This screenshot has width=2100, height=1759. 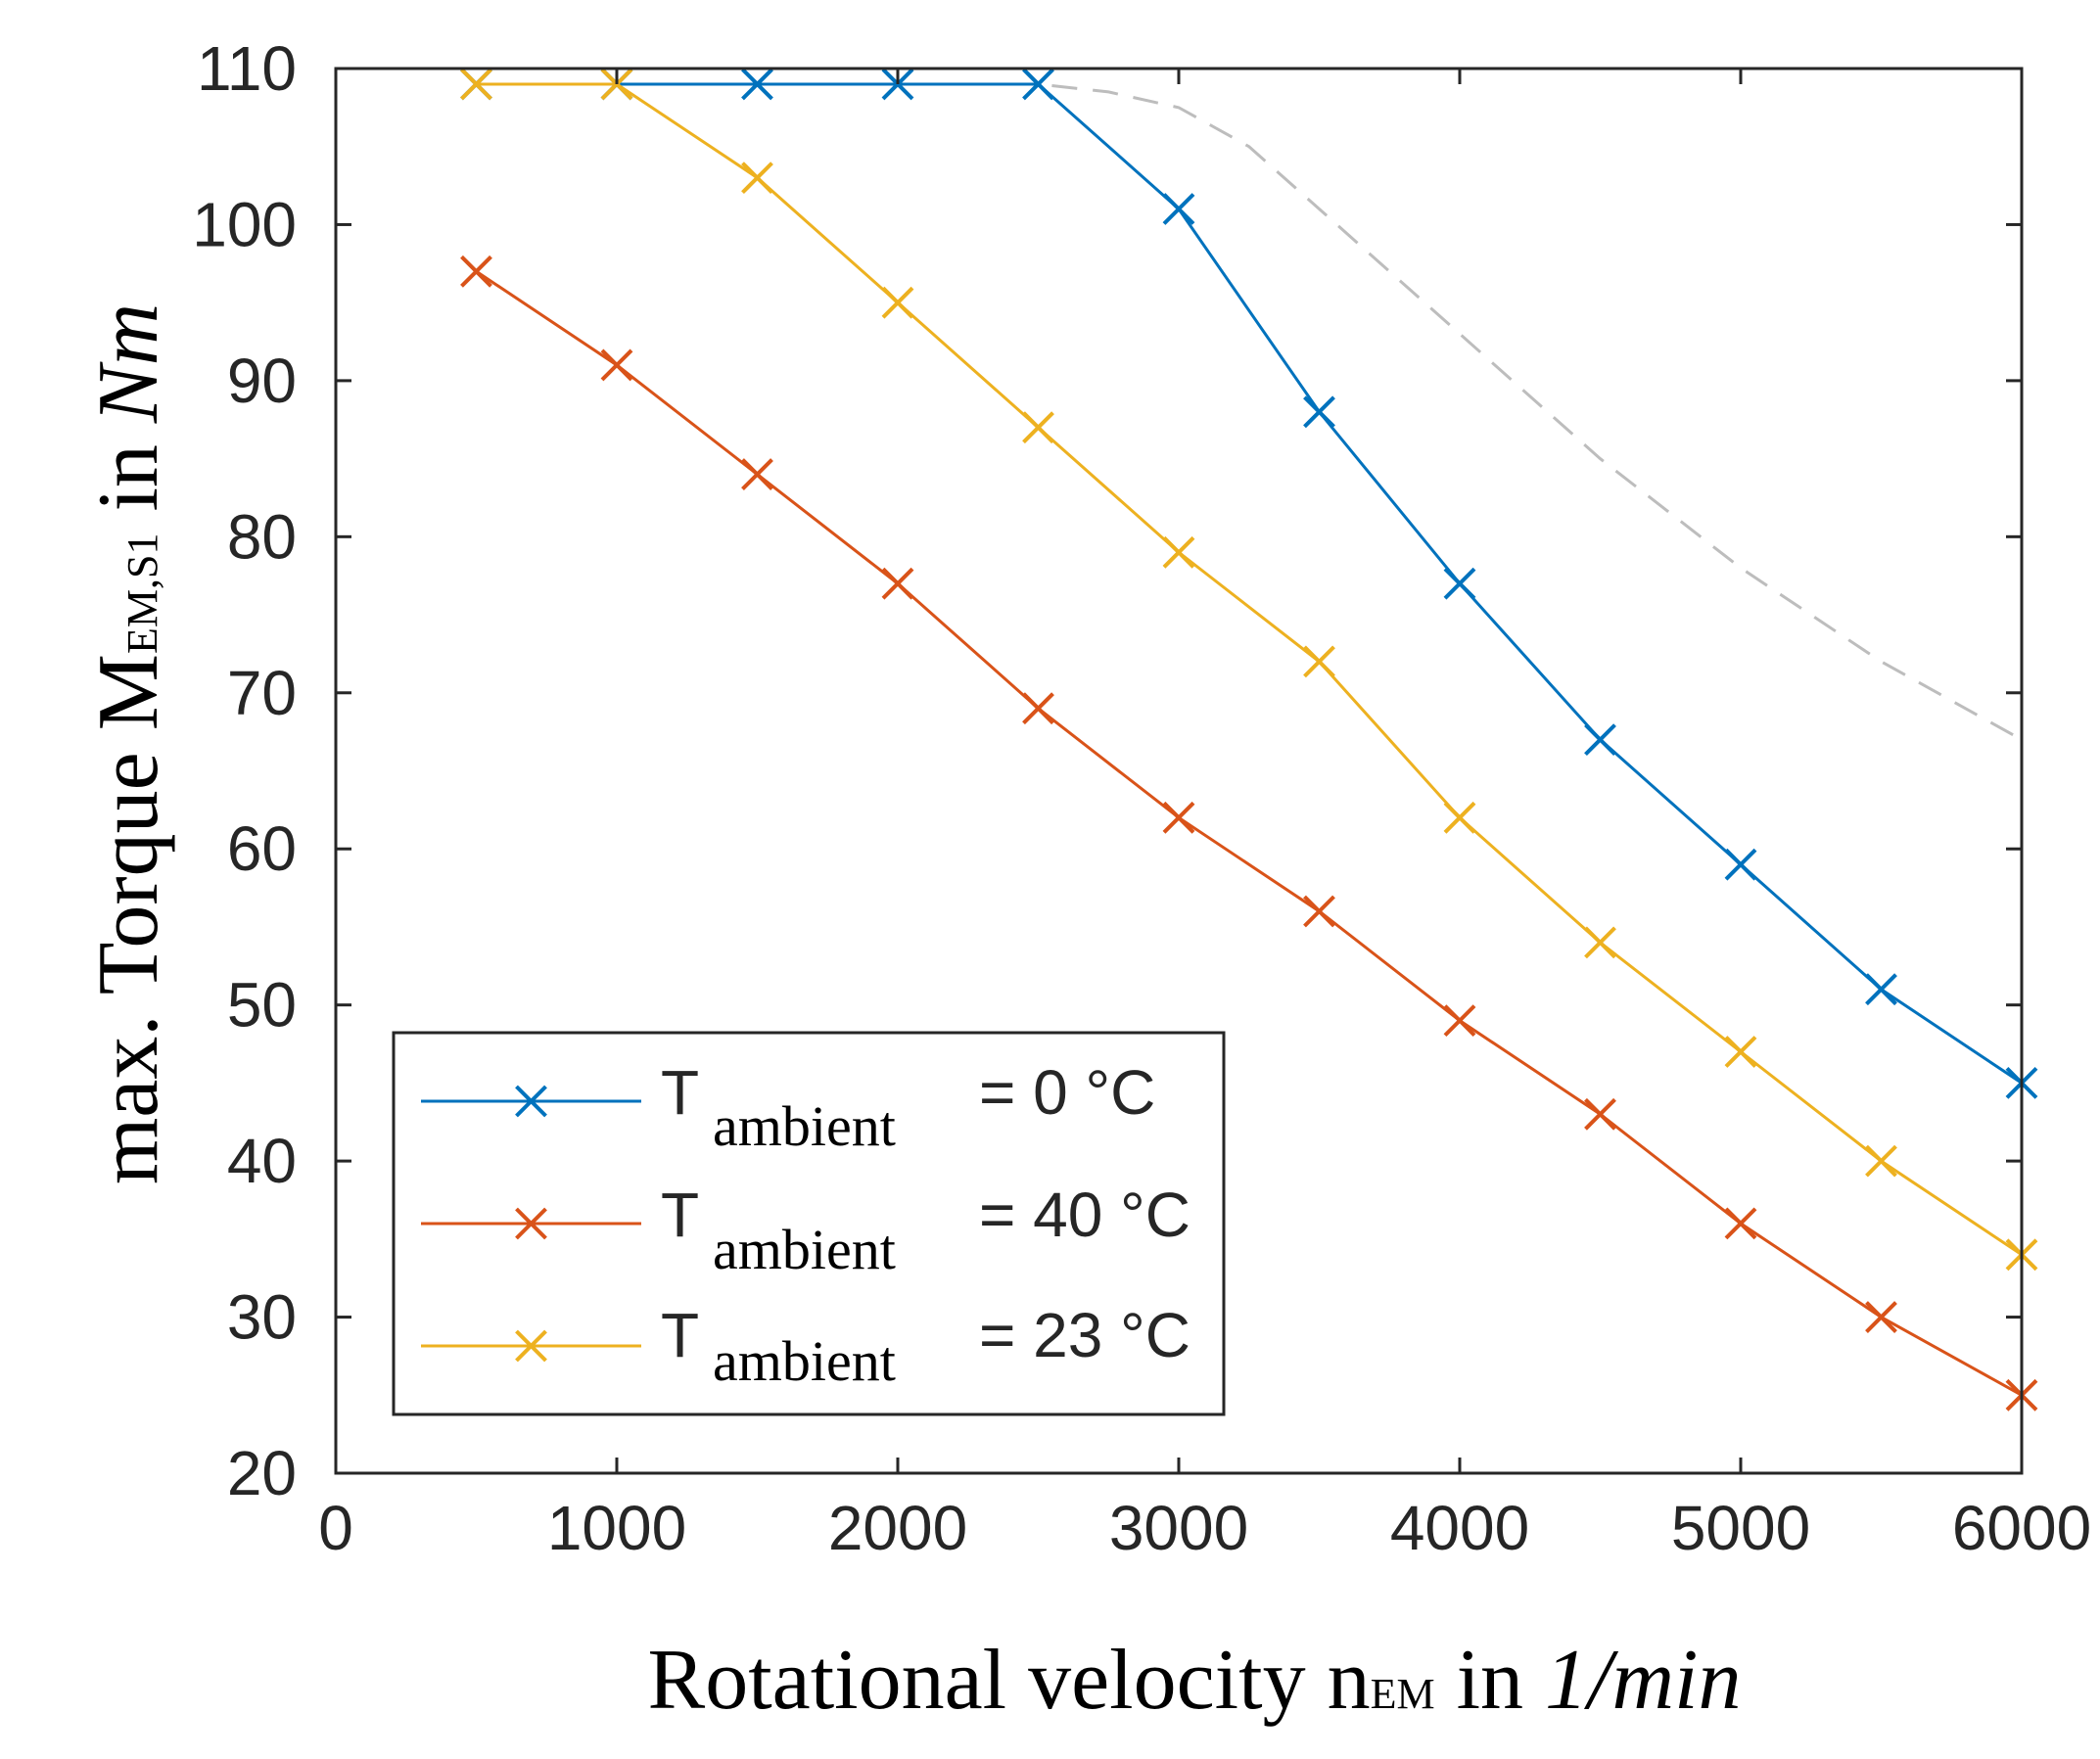 I want to click on x-tick-label: 5000, so click(x=1740, y=1528).